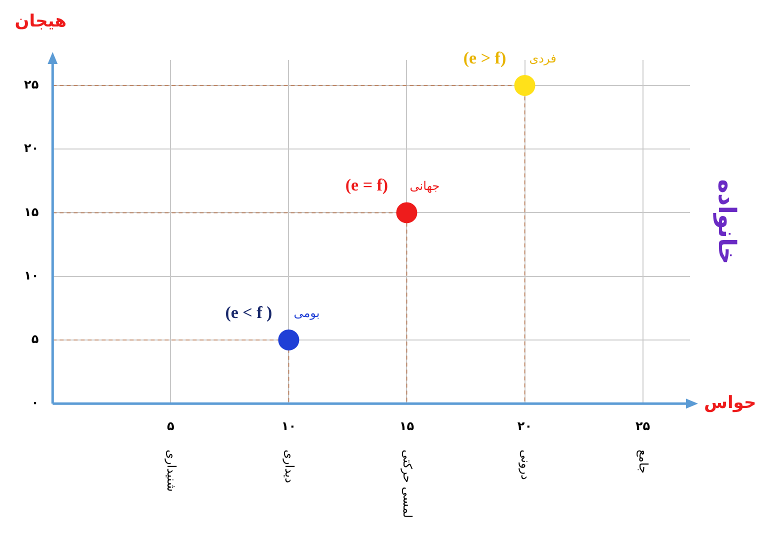 Image resolution: width=775 pixels, height=550 pixels. I want to click on x-tick-label: ۱۰, so click(288, 425).